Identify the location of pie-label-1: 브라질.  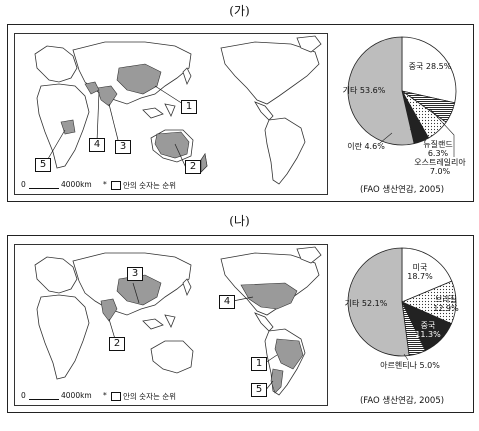
(446, 299).